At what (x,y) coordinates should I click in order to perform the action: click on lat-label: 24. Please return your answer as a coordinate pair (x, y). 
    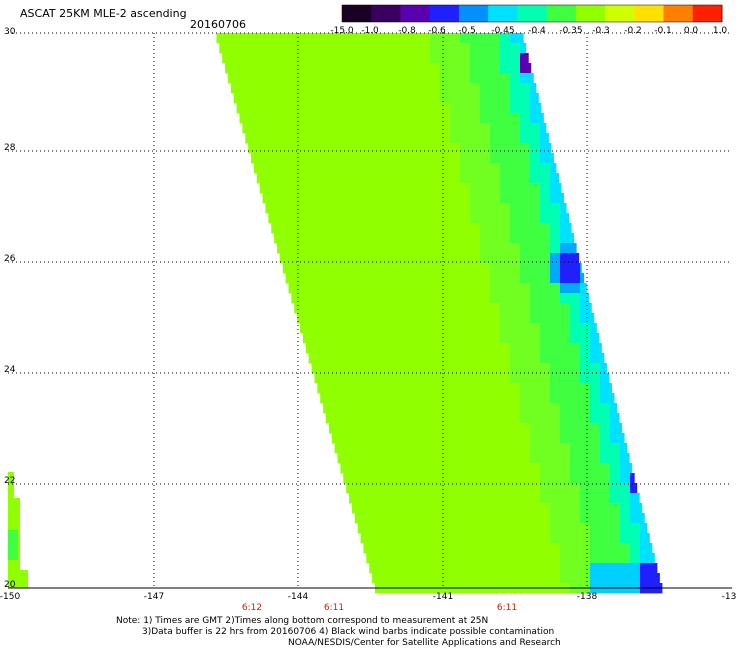
    Looking at the image, I should click on (10, 370).